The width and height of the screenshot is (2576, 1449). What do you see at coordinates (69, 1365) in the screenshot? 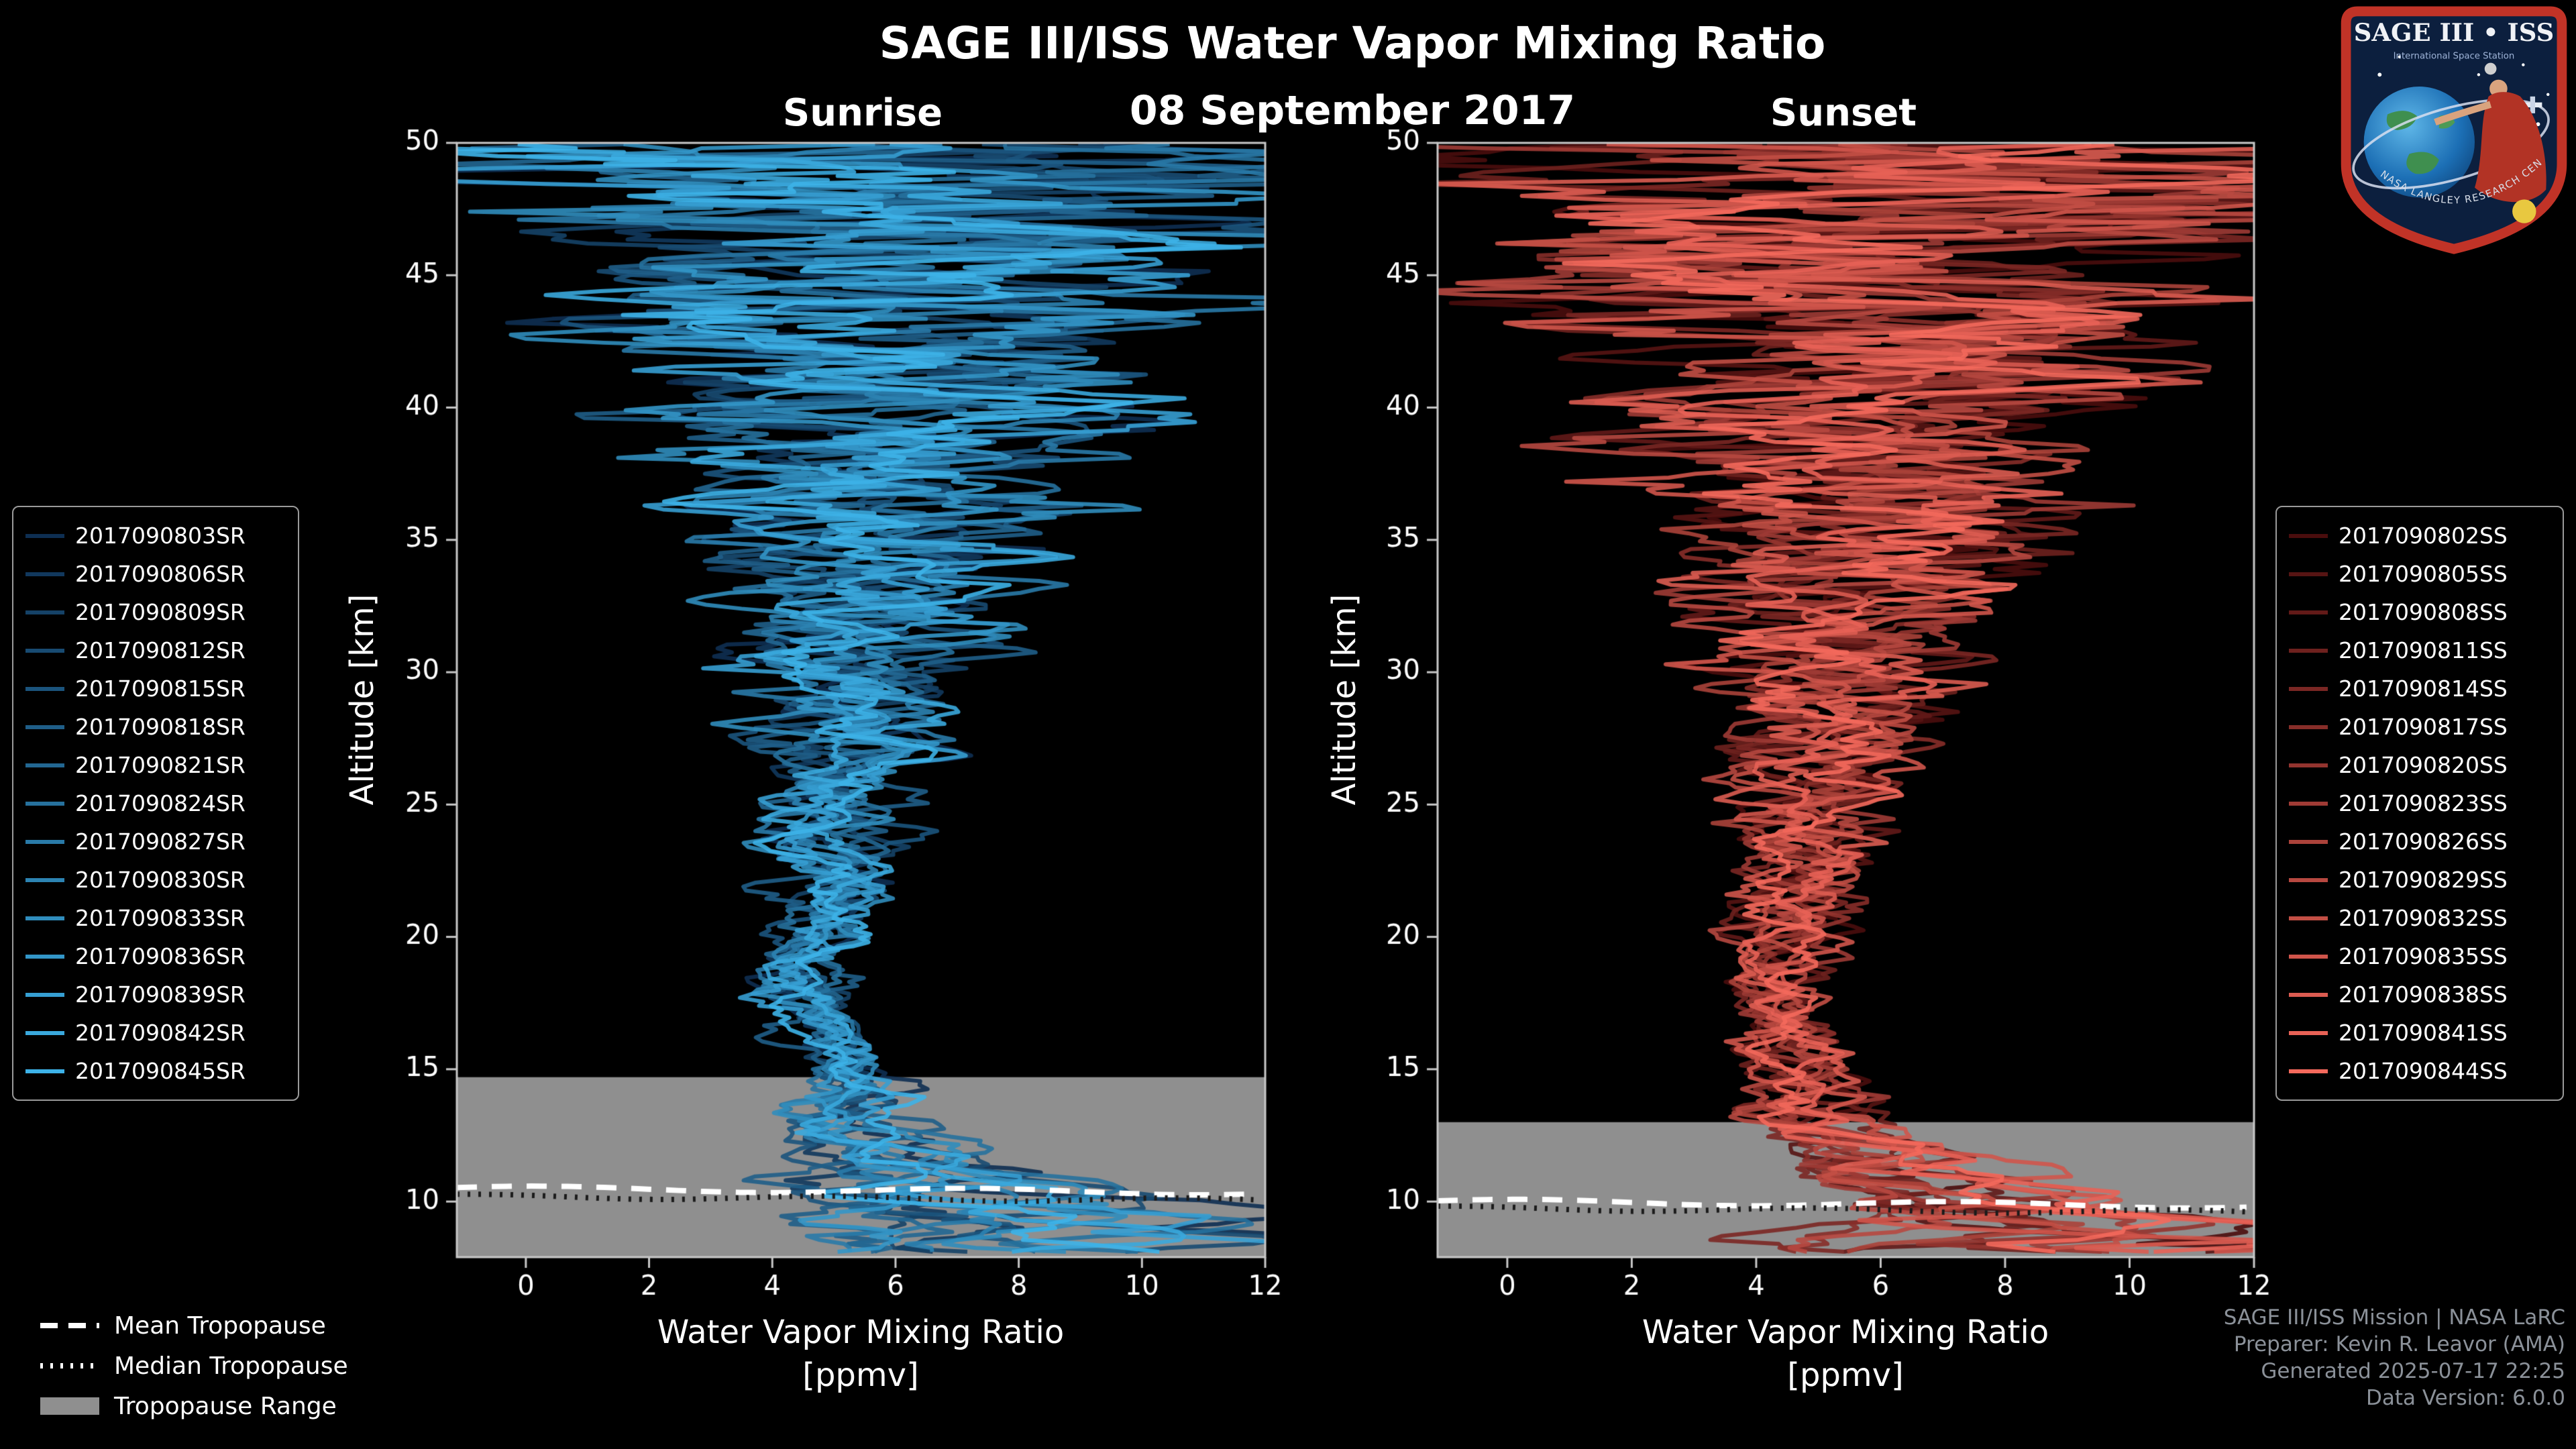
I see `median-tropopause-dot-icon` at bounding box center [69, 1365].